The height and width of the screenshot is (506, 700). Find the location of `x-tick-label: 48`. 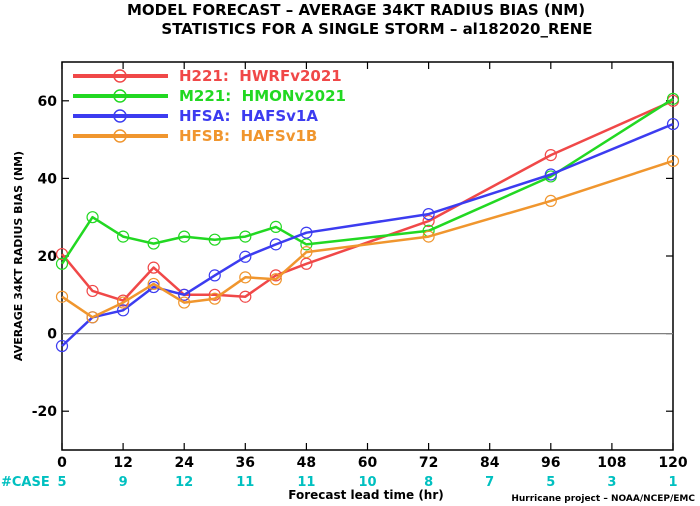

x-tick-label: 48 is located at coordinates (306, 463).